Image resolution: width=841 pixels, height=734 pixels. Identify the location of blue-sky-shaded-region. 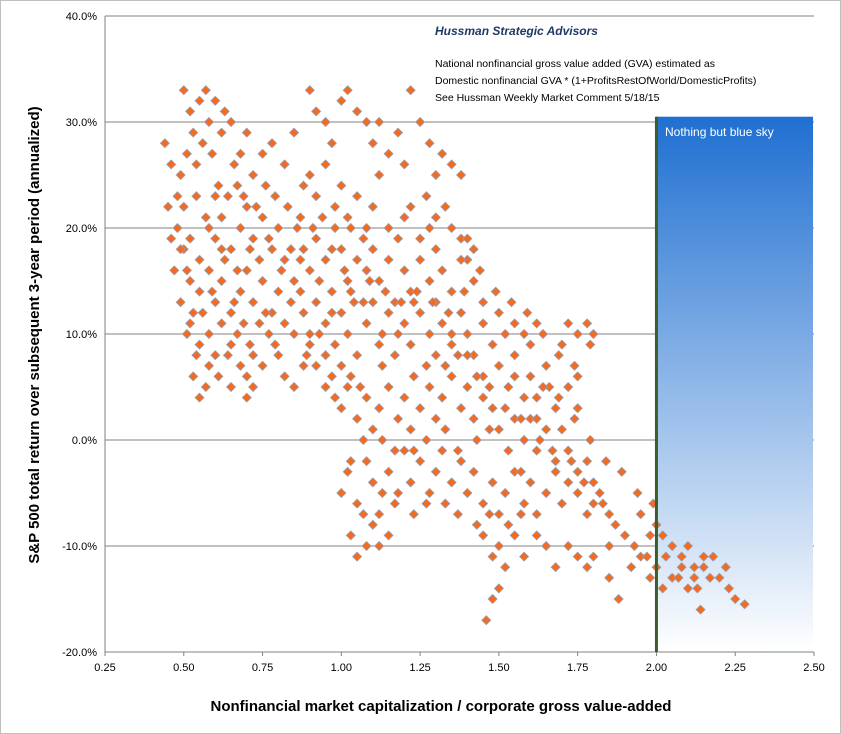
(734, 384).